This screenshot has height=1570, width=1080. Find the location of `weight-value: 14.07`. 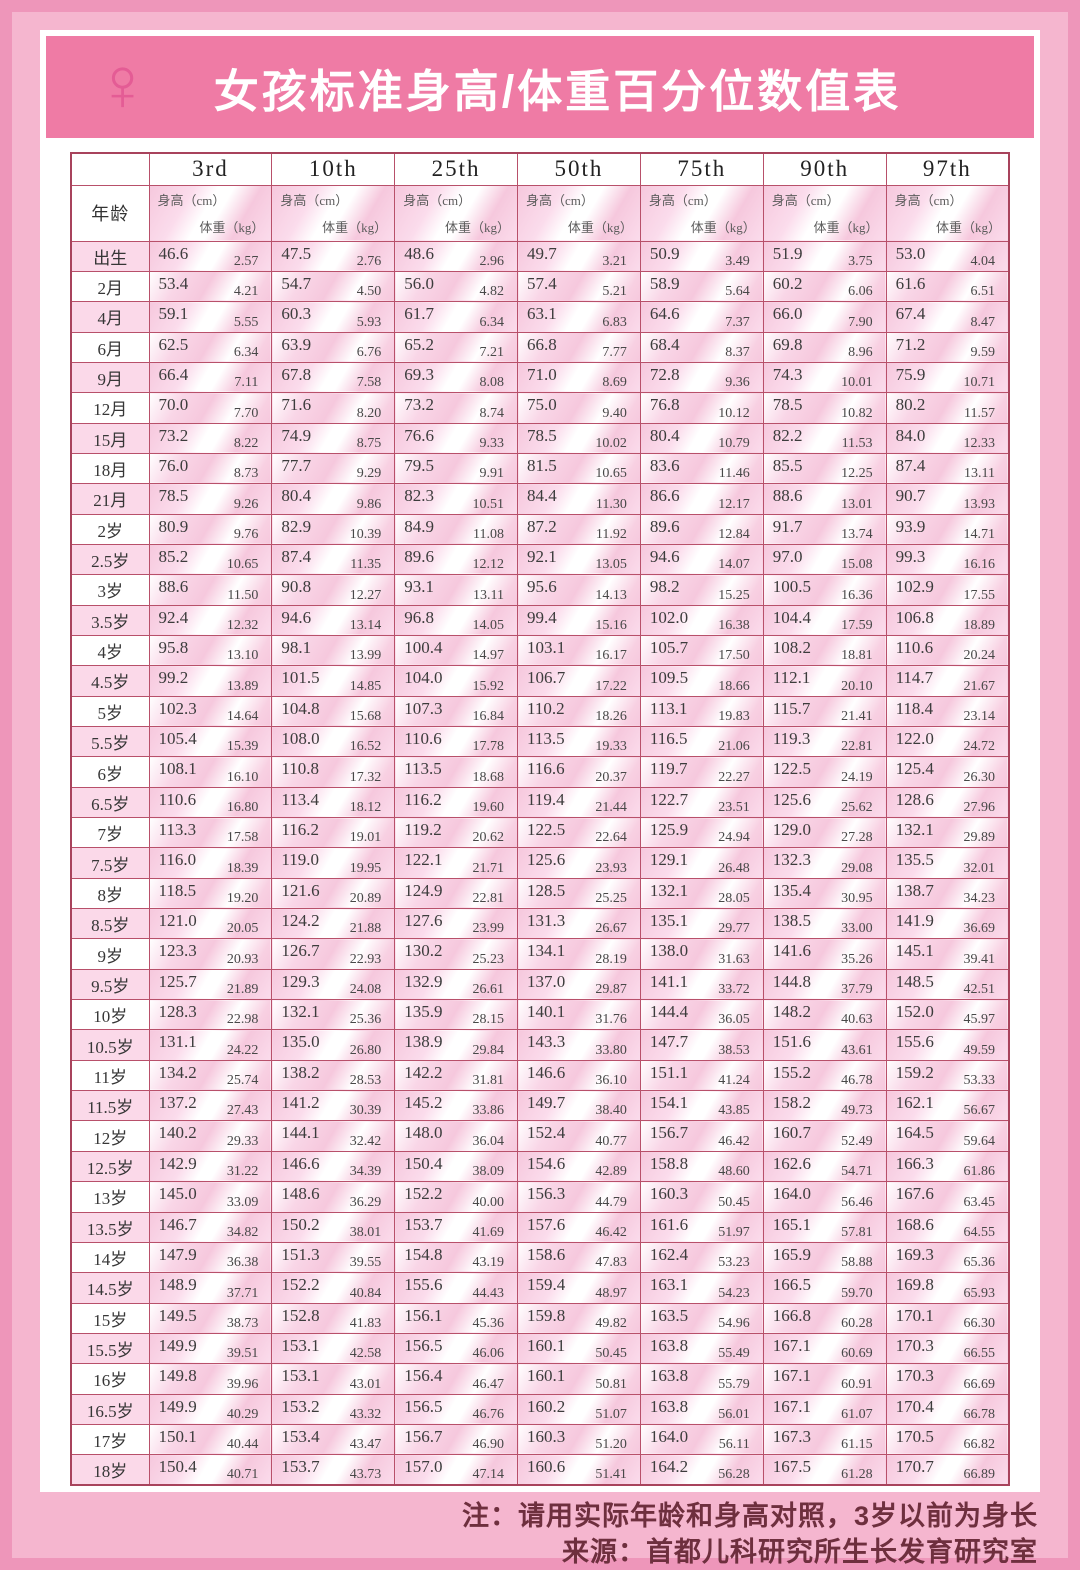

weight-value: 14.07 is located at coordinates (734, 565).